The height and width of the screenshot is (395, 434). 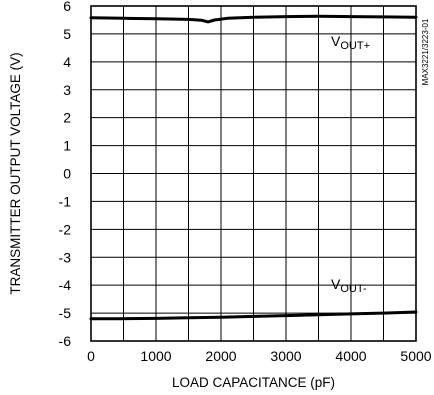 I want to click on figure-id: MAX3221/3223-01, so click(x=425, y=51).